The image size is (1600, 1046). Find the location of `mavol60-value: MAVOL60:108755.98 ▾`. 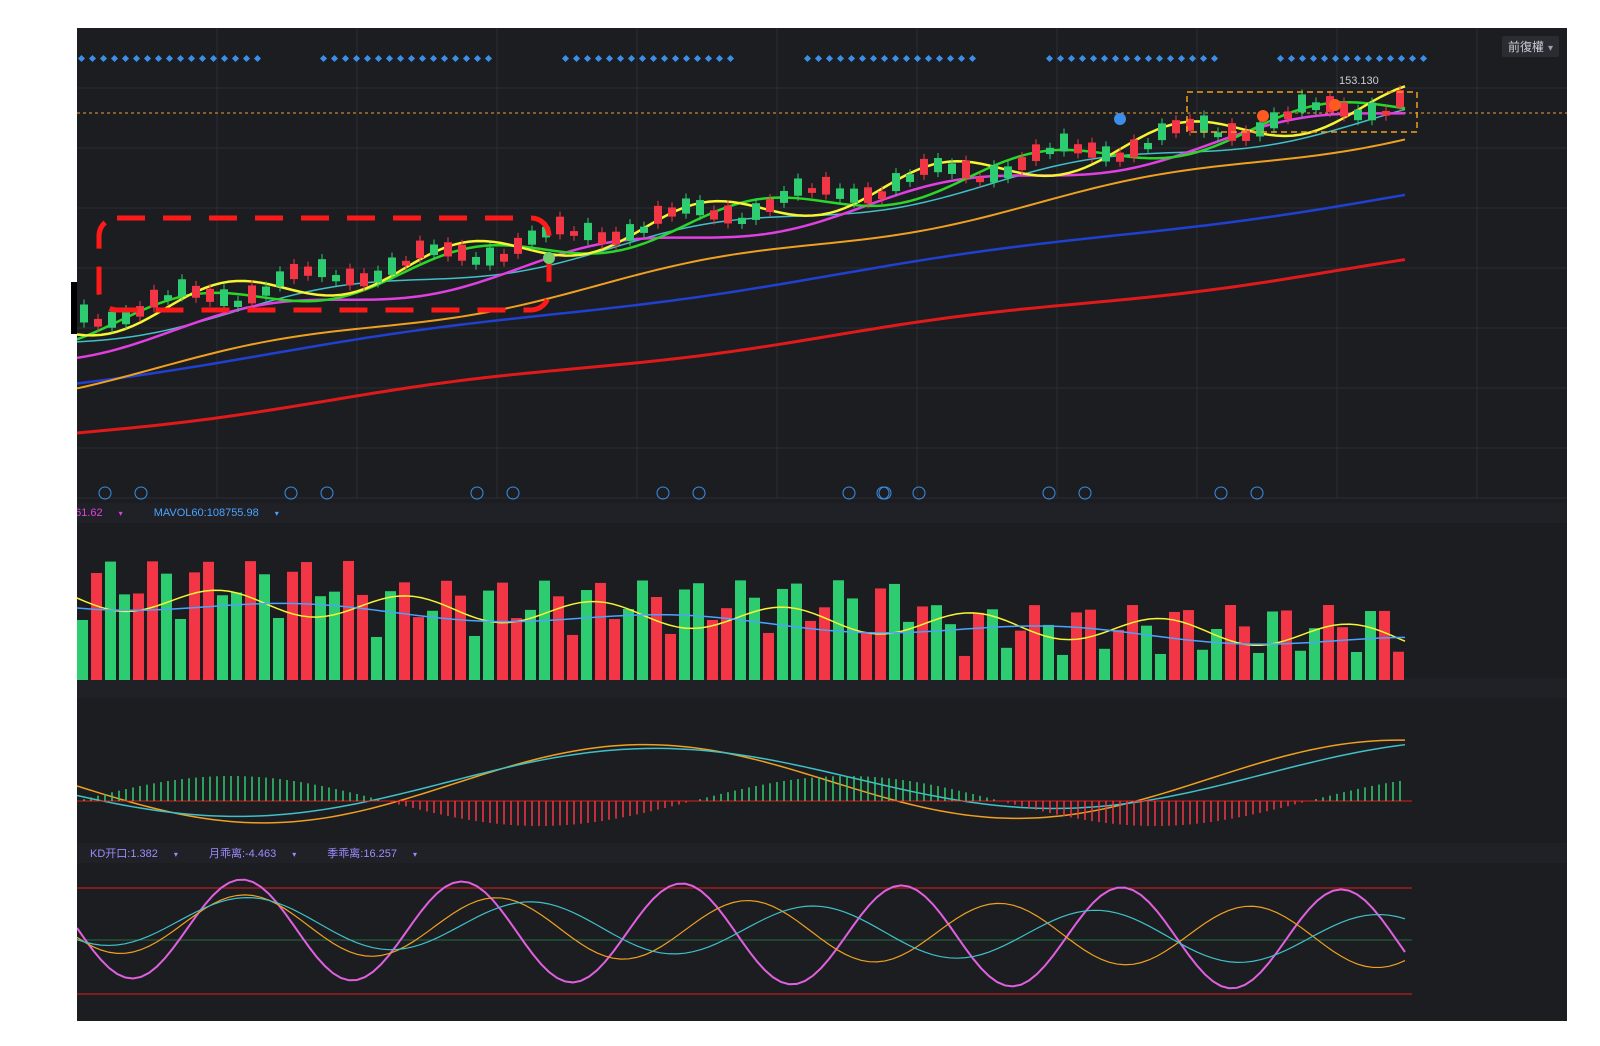

mavol60-value: MAVOL60:108755.98 ▾ is located at coordinates (216, 513).